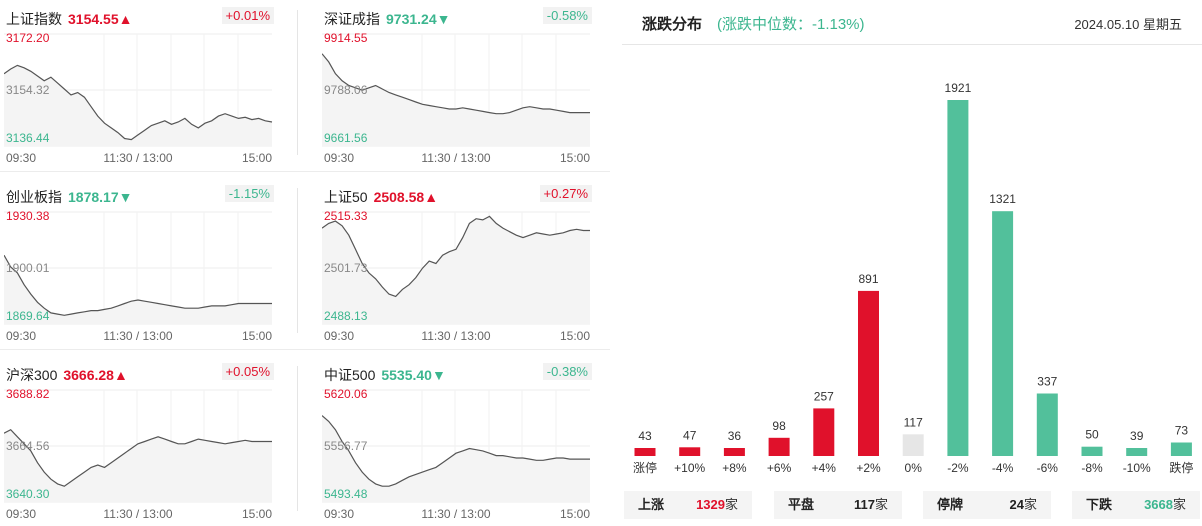  I want to click on y-axis-label: 2501.73, so click(346, 268).